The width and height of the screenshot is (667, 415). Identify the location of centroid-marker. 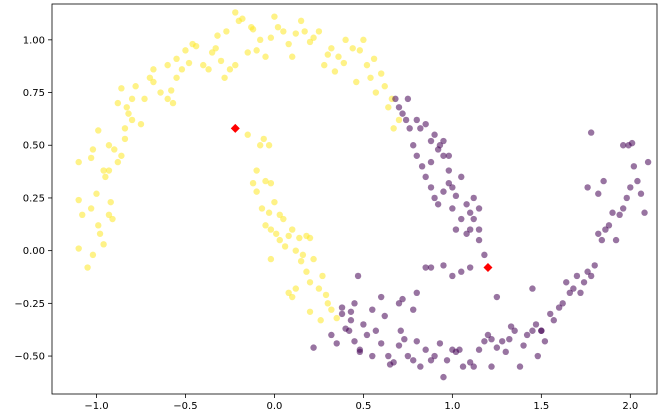
(488, 268).